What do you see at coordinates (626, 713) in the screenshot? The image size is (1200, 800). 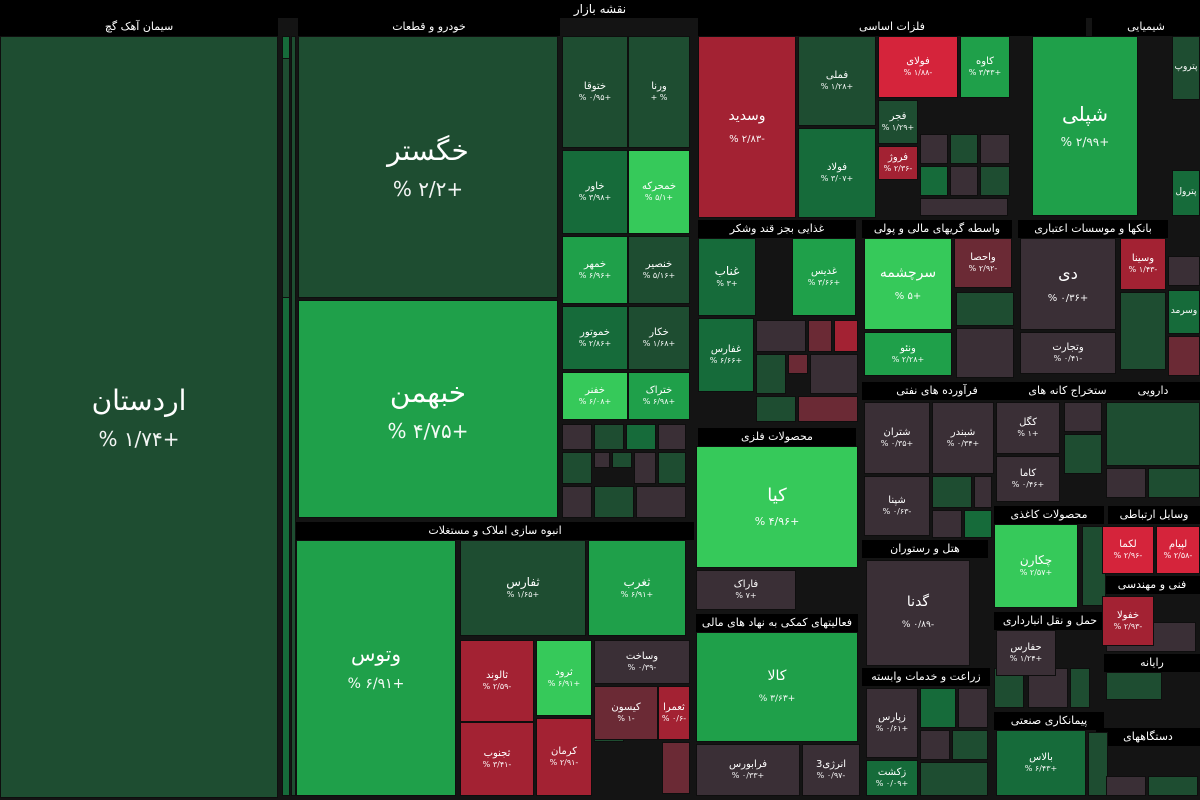 I see `treemap-cell: کیسون -۱ %` at bounding box center [626, 713].